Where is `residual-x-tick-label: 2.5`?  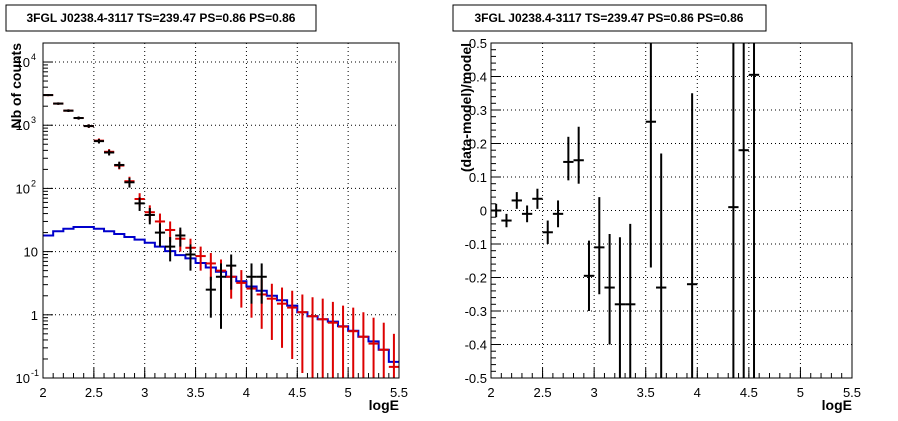
residual-x-tick-label: 2.5 is located at coordinates (543, 392).